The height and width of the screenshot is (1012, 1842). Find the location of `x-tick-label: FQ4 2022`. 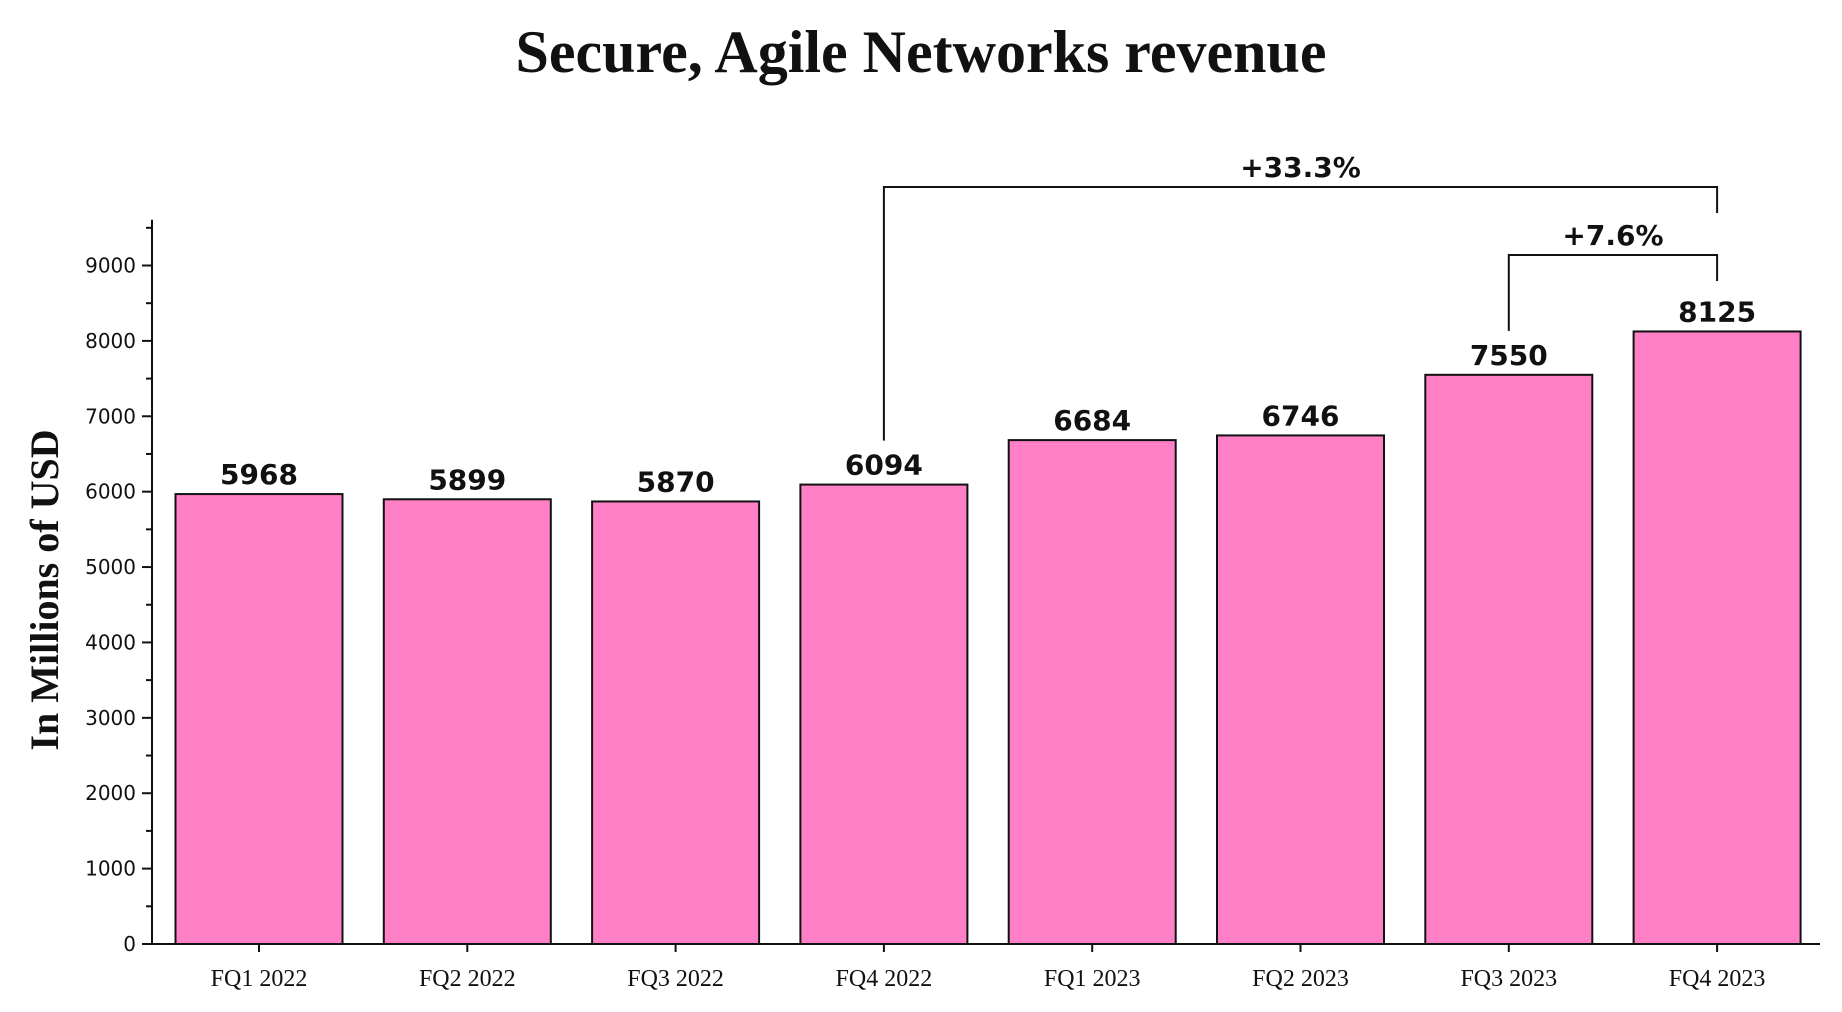

x-tick-label: FQ4 2022 is located at coordinates (884, 979).